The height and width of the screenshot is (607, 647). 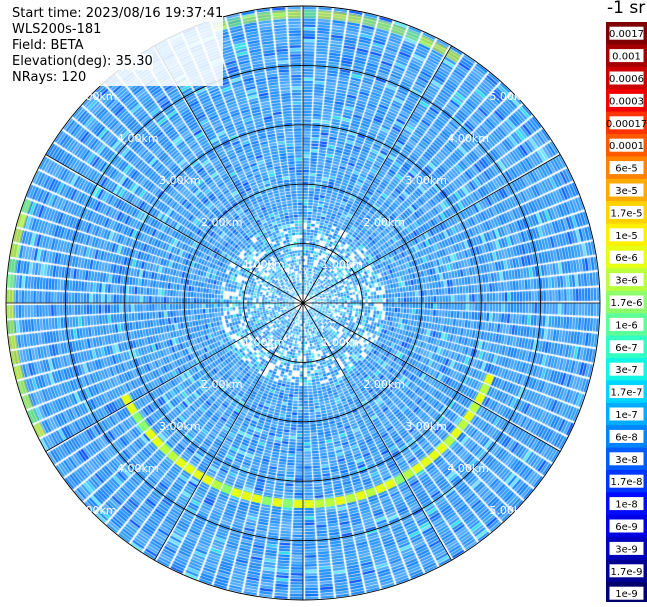 I want to click on colorbar-tick-label: 1e-5, so click(x=626, y=236).